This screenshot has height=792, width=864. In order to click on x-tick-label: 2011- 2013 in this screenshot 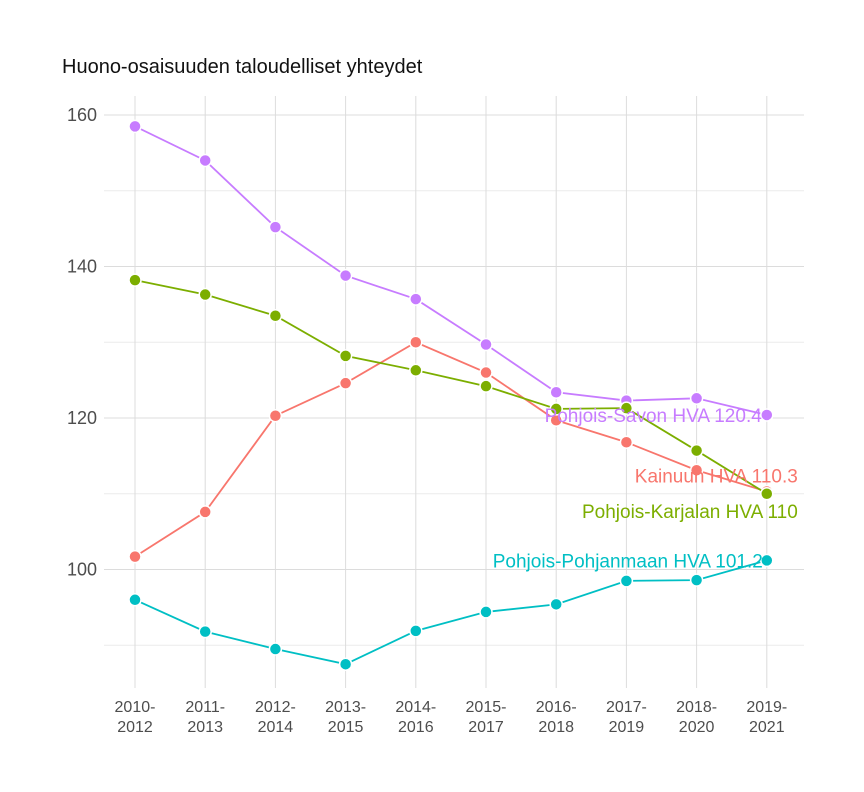, I will do `click(205, 717)`.